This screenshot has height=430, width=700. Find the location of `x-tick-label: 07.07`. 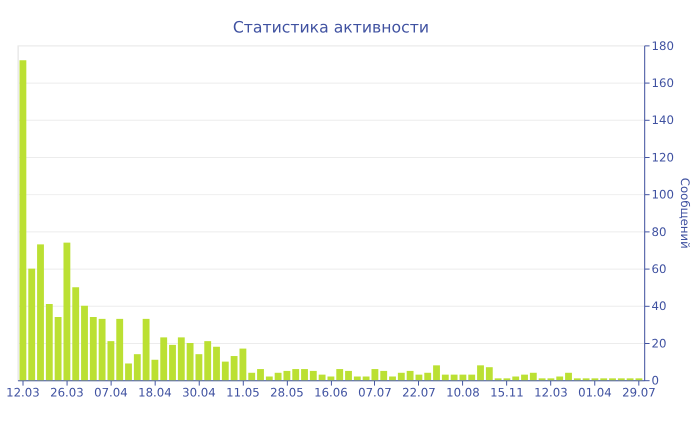

x-tick-label: 07.07 is located at coordinates (375, 392).